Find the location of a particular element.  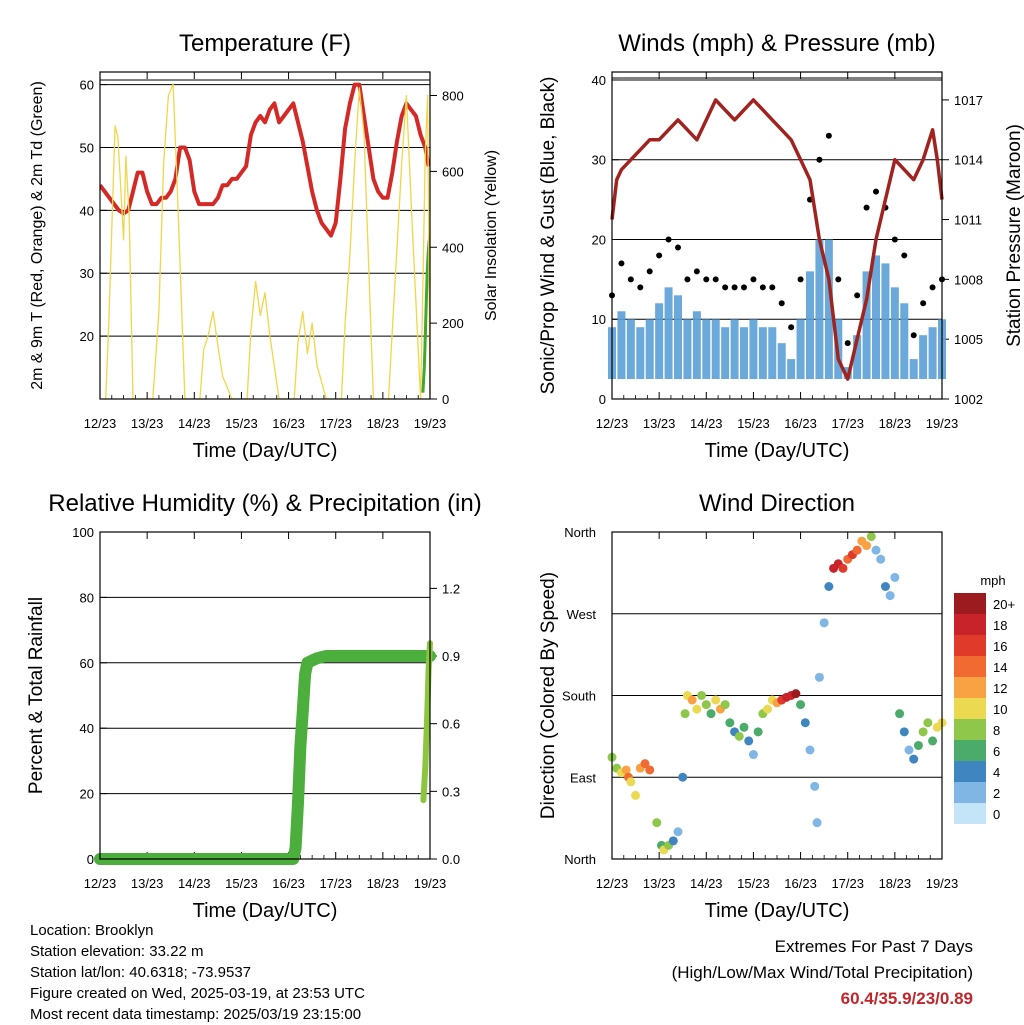

winddir-xtick-label: 14/23 is located at coordinates (706, 883).